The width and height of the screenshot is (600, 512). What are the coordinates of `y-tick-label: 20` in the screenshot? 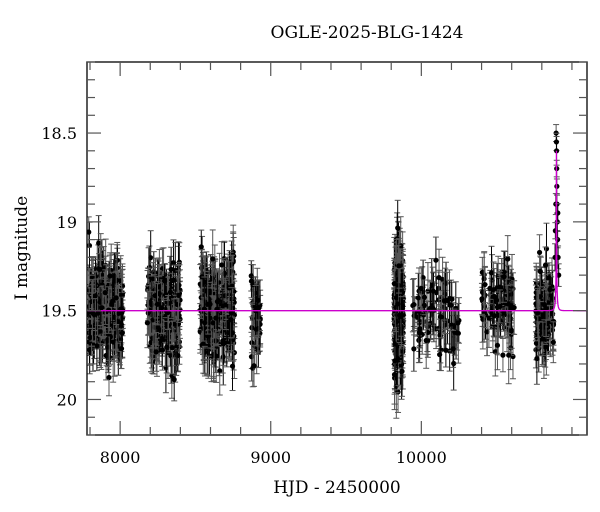 It's located at (67, 399).